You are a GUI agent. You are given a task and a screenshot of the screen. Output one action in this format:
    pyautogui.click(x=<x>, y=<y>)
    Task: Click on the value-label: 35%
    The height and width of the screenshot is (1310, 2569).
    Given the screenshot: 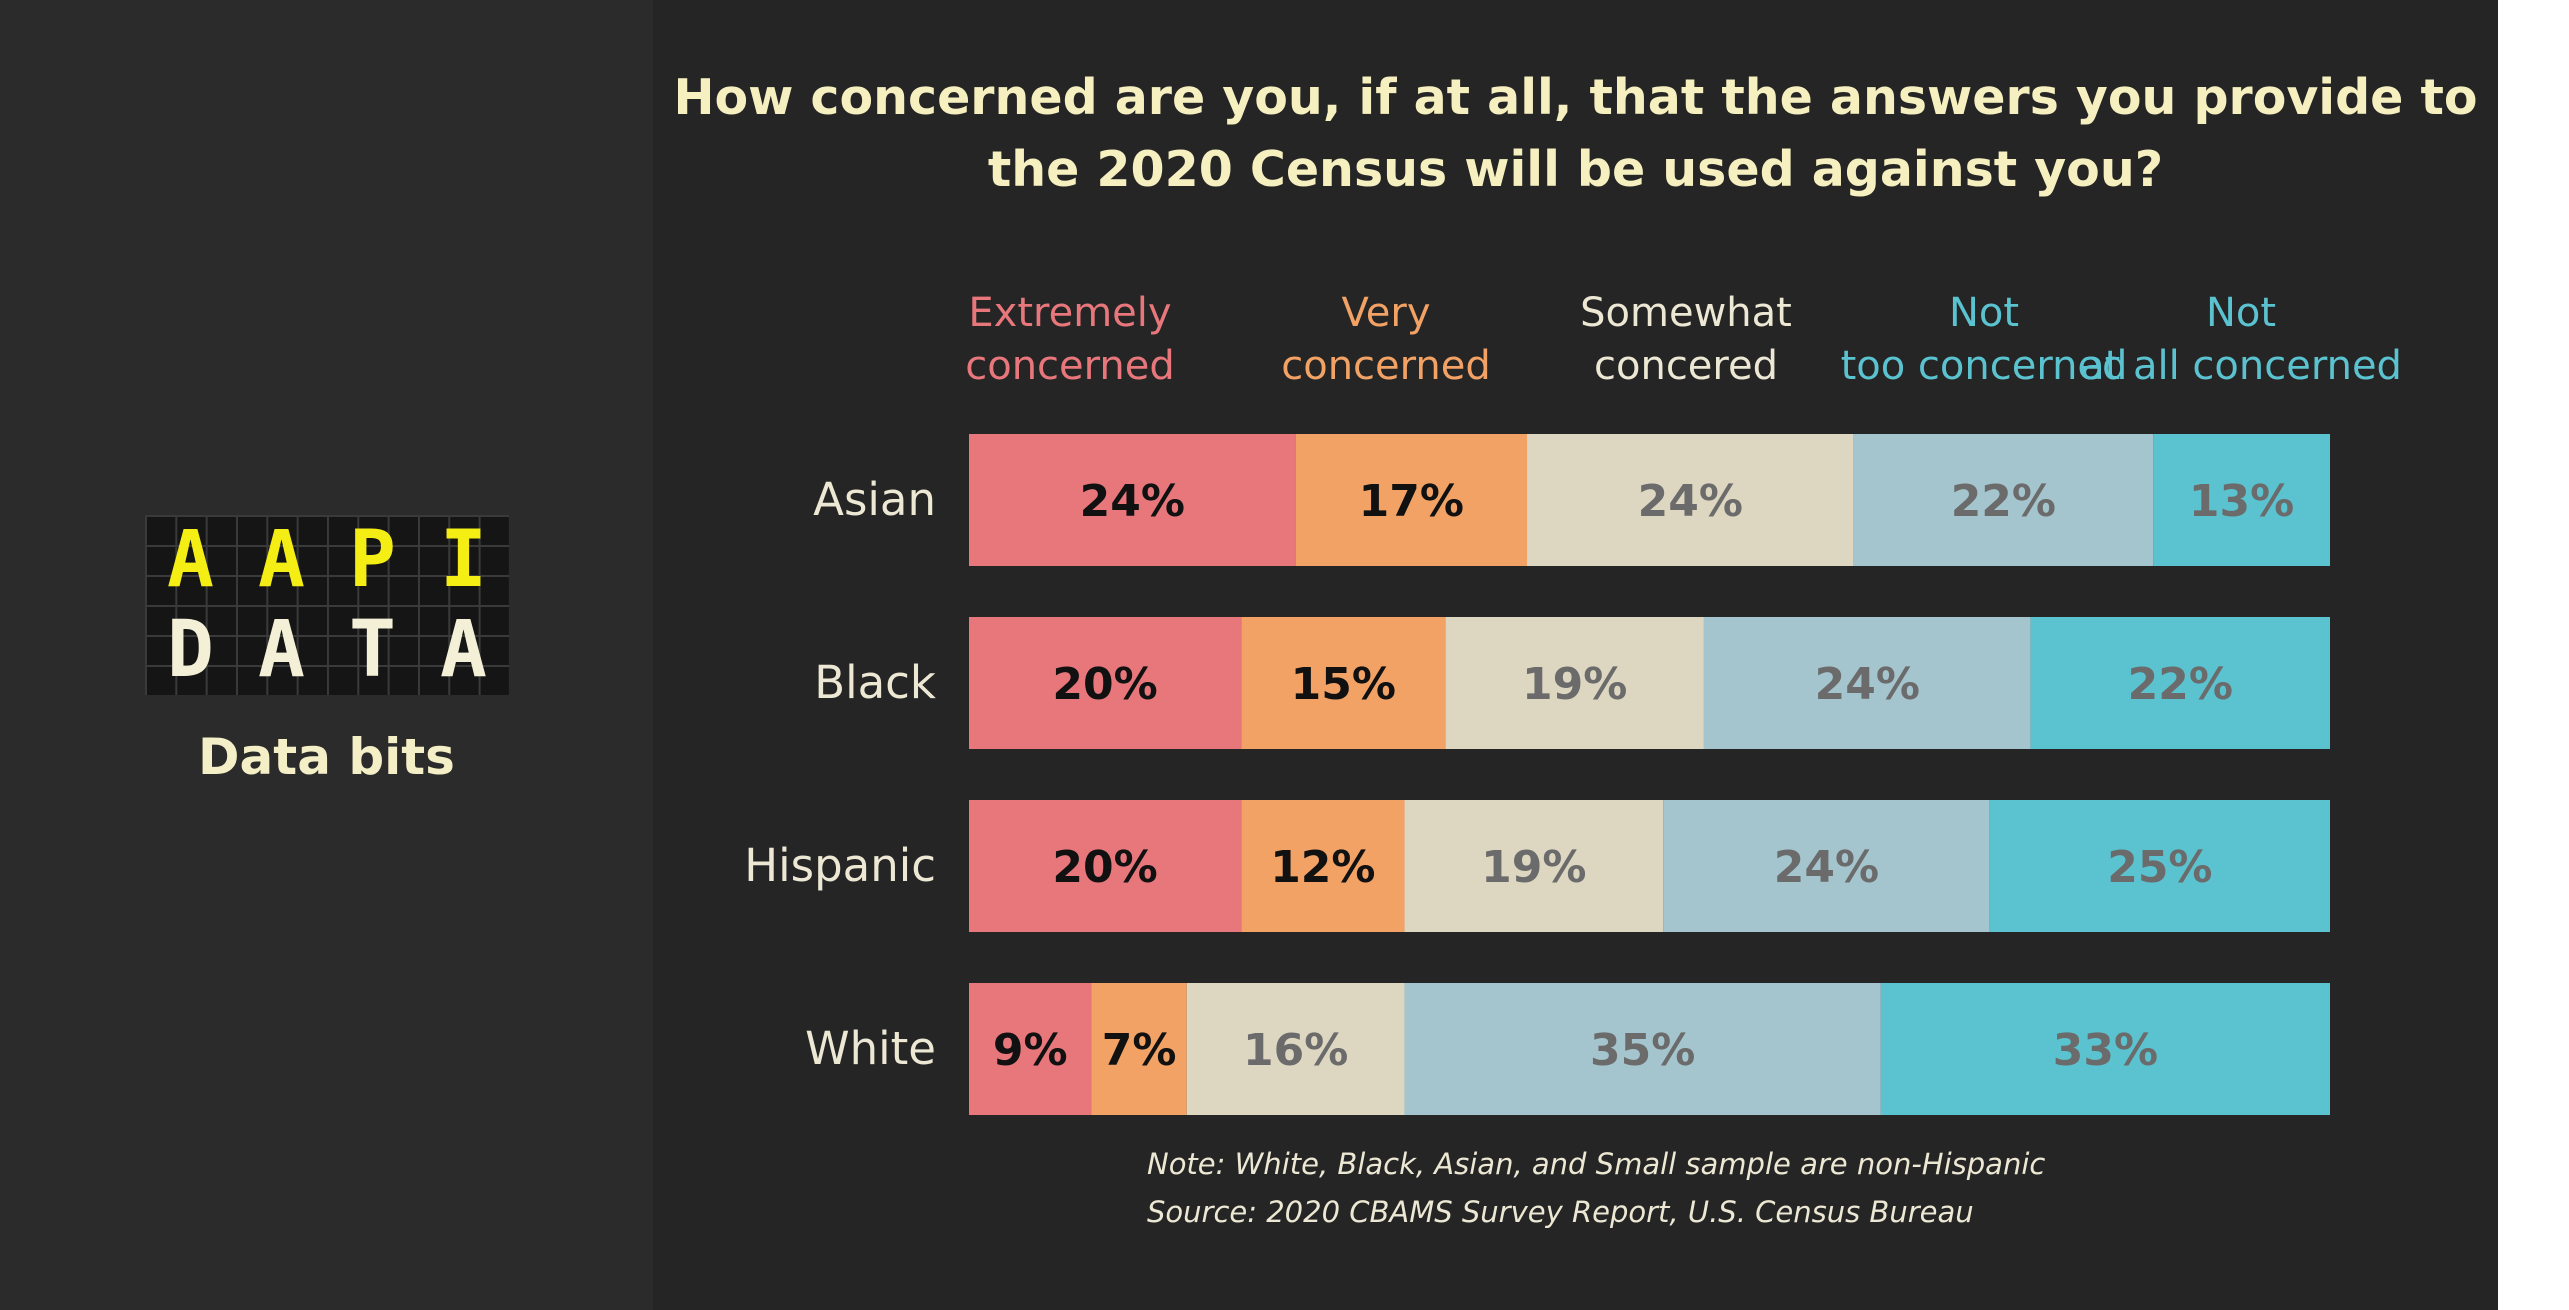 What is the action you would take?
    pyautogui.click(x=1642, y=1050)
    